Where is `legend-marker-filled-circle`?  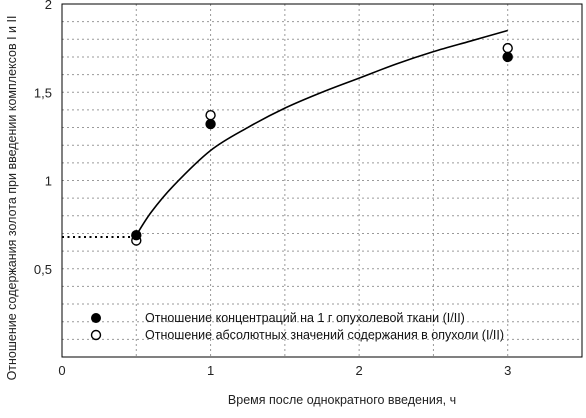 legend-marker-filled-circle is located at coordinates (96, 318).